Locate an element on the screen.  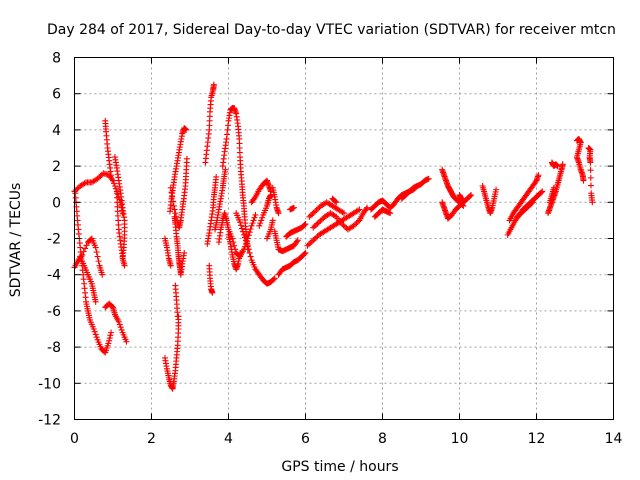
y-tick-label: -8 is located at coordinates (54, 348).